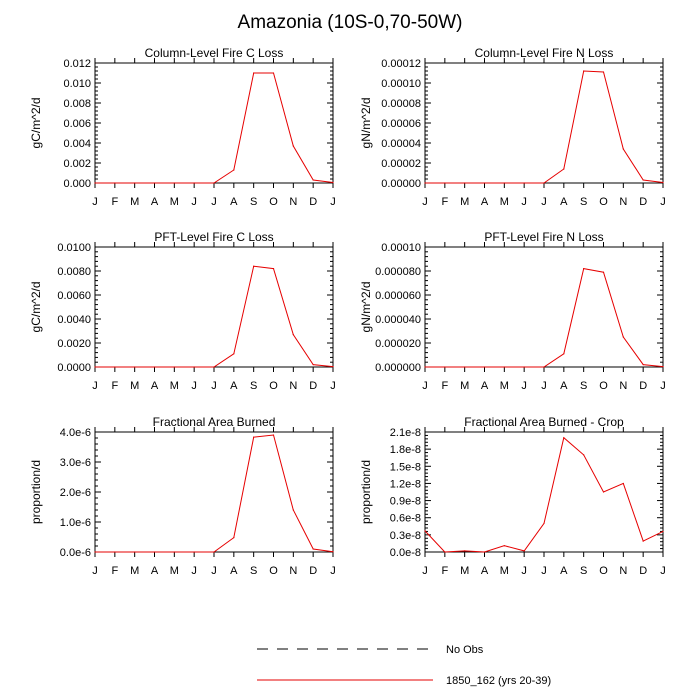 The height and width of the screenshot is (700, 700). What do you see at coordinates (404, 665) in the screenshot?
I see `legend: No Obs 1850_162 (yrs 20-39)` at bounding box center [404, 665].